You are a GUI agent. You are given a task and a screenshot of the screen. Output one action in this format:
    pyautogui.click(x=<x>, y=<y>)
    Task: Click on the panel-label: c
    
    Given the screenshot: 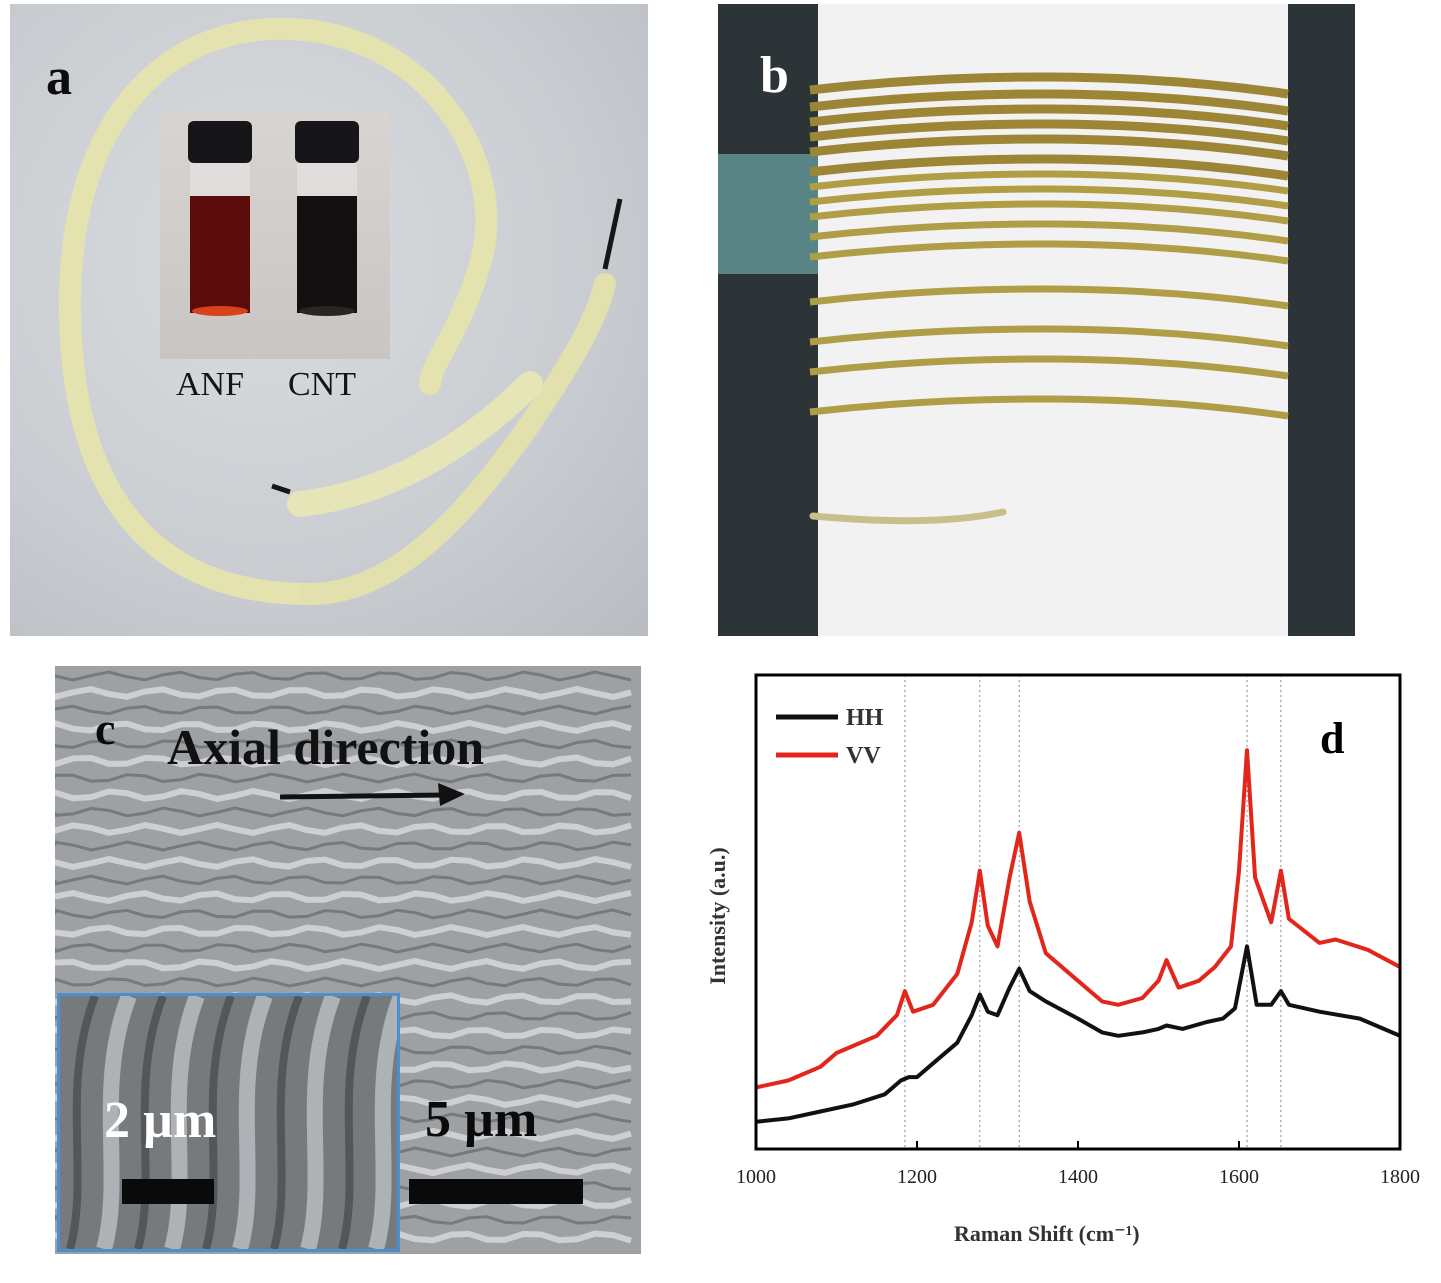 What is the action you would take?
    pyautogui.click(x=105, y=728)
    